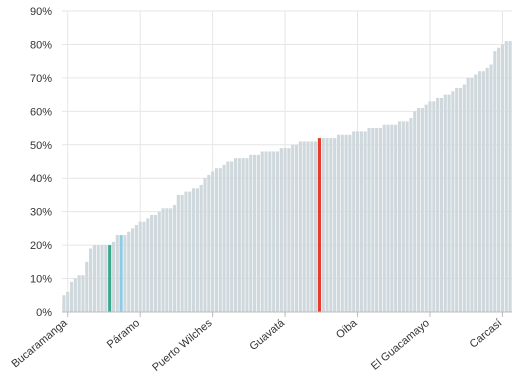 This screenshot has width=512, height=381. What do you see at coordinates (182, 345) in the screenshot?
I see `x-tick-label: Puerto Wilches` at bounding box center [182, 345].